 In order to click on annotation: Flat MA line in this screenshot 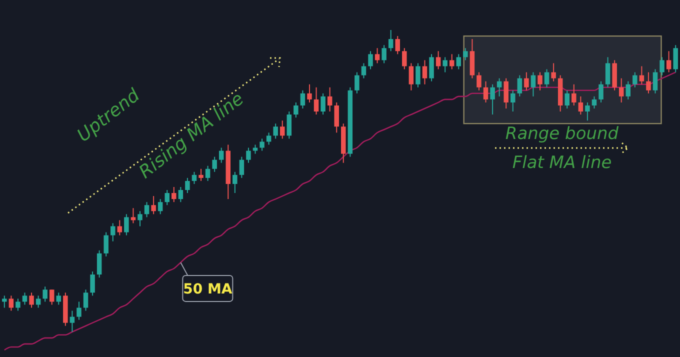, I will do `click(562, 163)`.